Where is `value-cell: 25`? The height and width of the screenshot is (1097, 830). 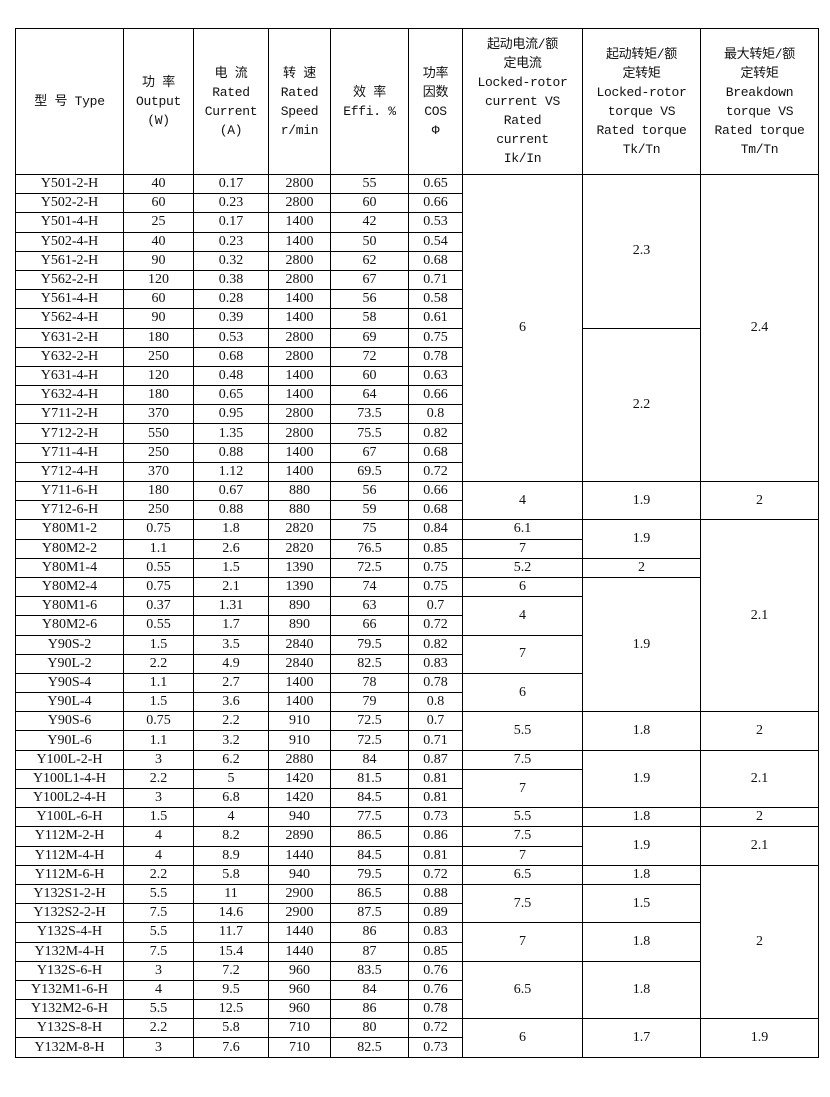
value-cell: 25 is located at coordinates (158, 222).